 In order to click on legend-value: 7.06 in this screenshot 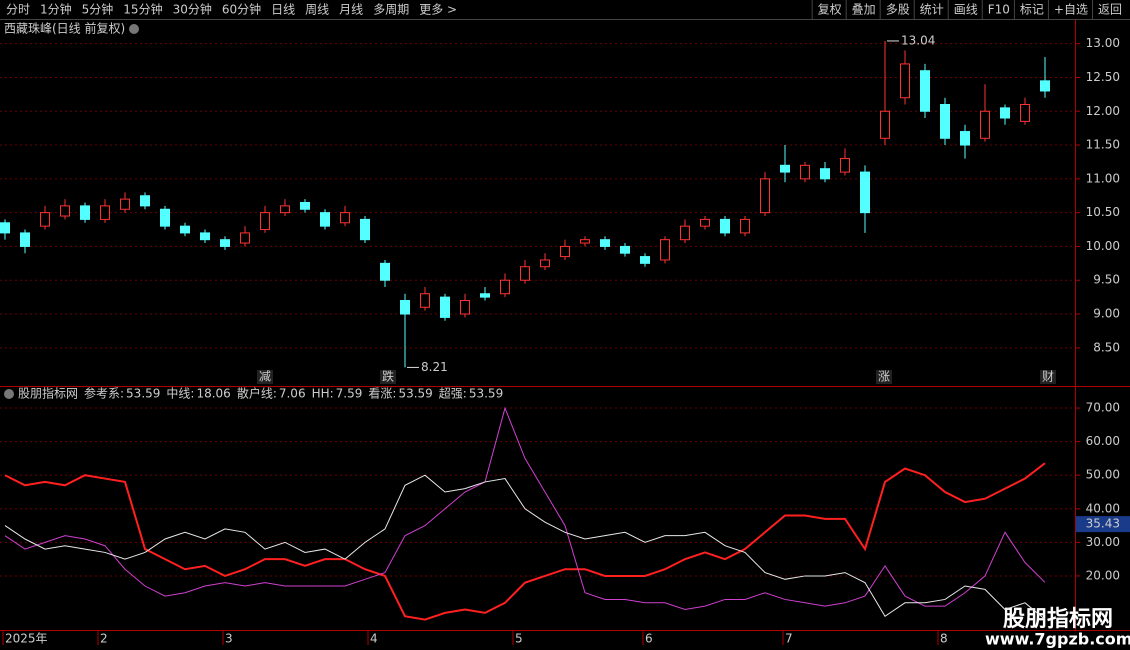, I will do `click(292, 394)`.